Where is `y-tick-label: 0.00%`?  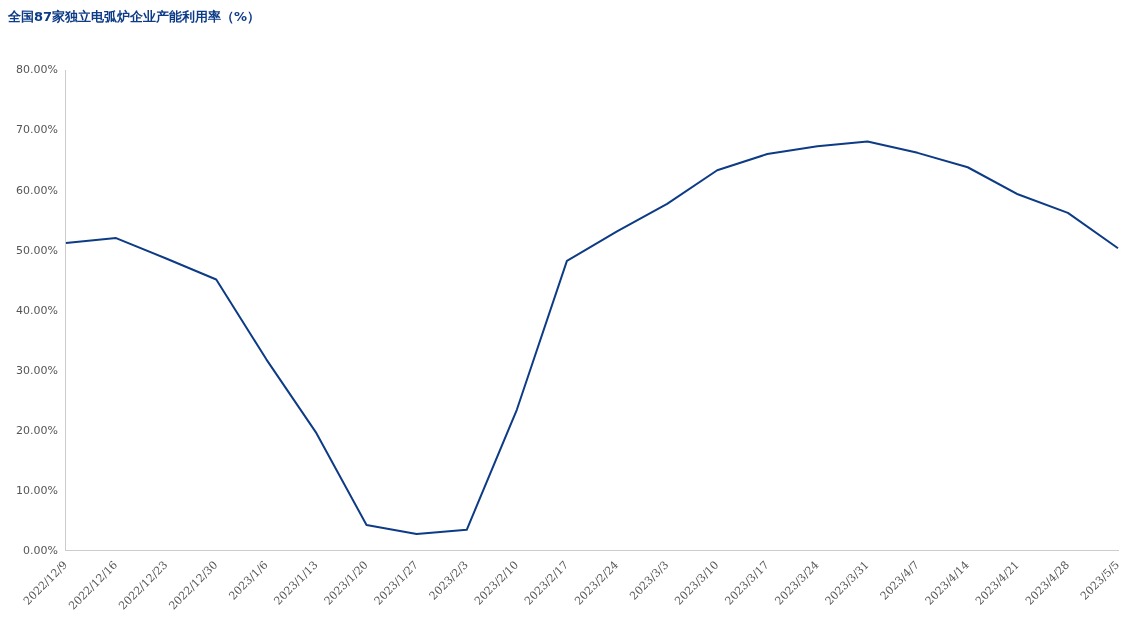
y-tick-label: 0.00% is located at coordinates (40, 550).